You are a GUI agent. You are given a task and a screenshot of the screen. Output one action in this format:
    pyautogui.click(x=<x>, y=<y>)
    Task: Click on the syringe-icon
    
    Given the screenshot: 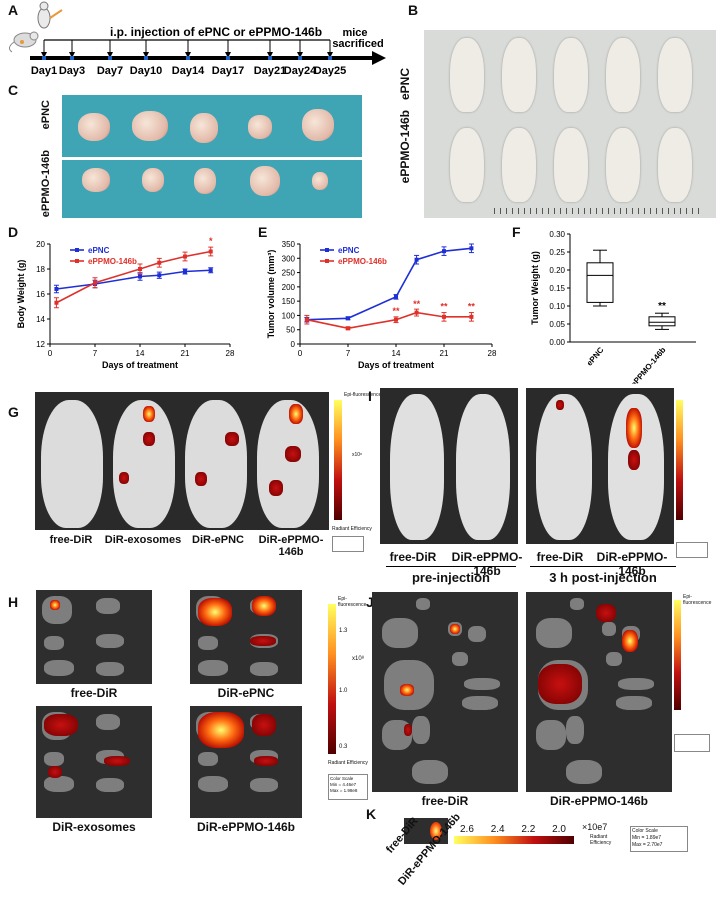 What is the action you would take?
    pyautogui.click(x=50, y=15)
    